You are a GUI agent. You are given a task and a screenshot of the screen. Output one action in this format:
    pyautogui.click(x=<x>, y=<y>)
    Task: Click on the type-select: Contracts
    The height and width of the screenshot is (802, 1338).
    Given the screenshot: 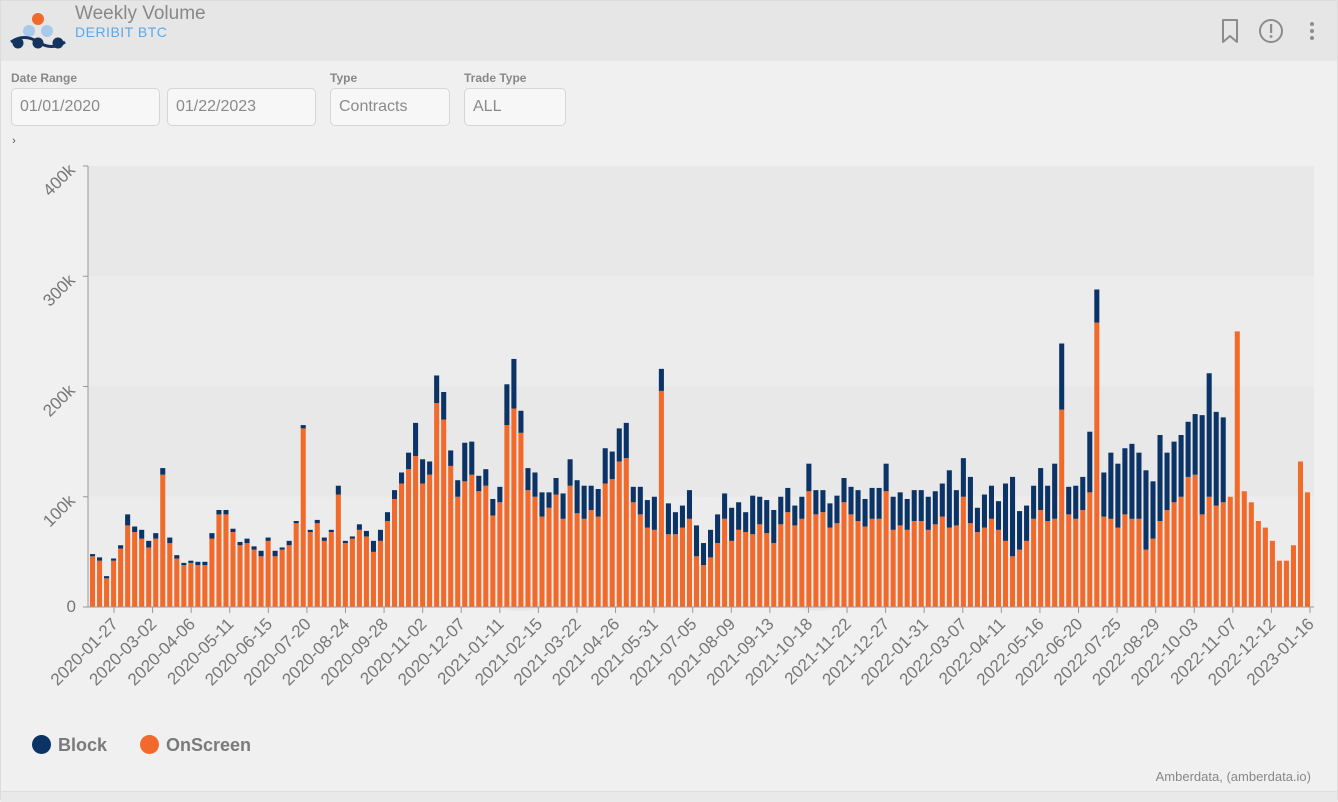 What is the action you would take?
    pyautogui.click(x=390, y=107)
    